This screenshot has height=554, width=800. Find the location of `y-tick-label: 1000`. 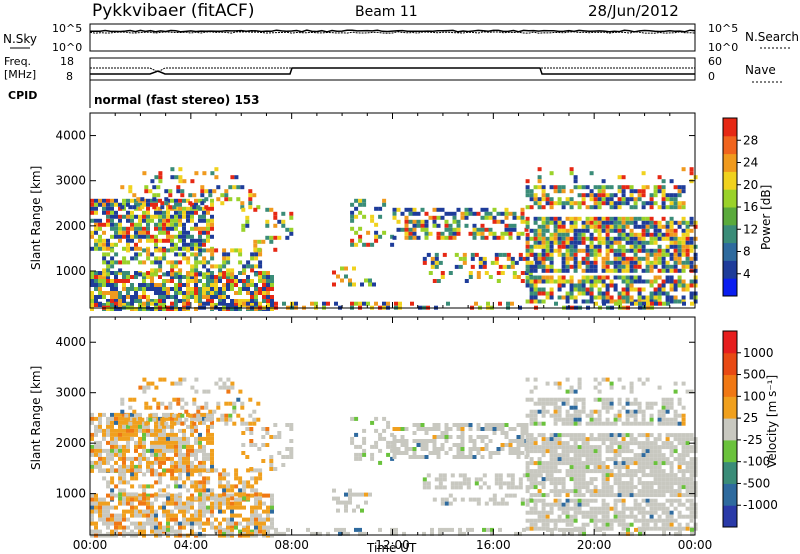

y-tick-label: 1000 is located at coordinates (70, 271).